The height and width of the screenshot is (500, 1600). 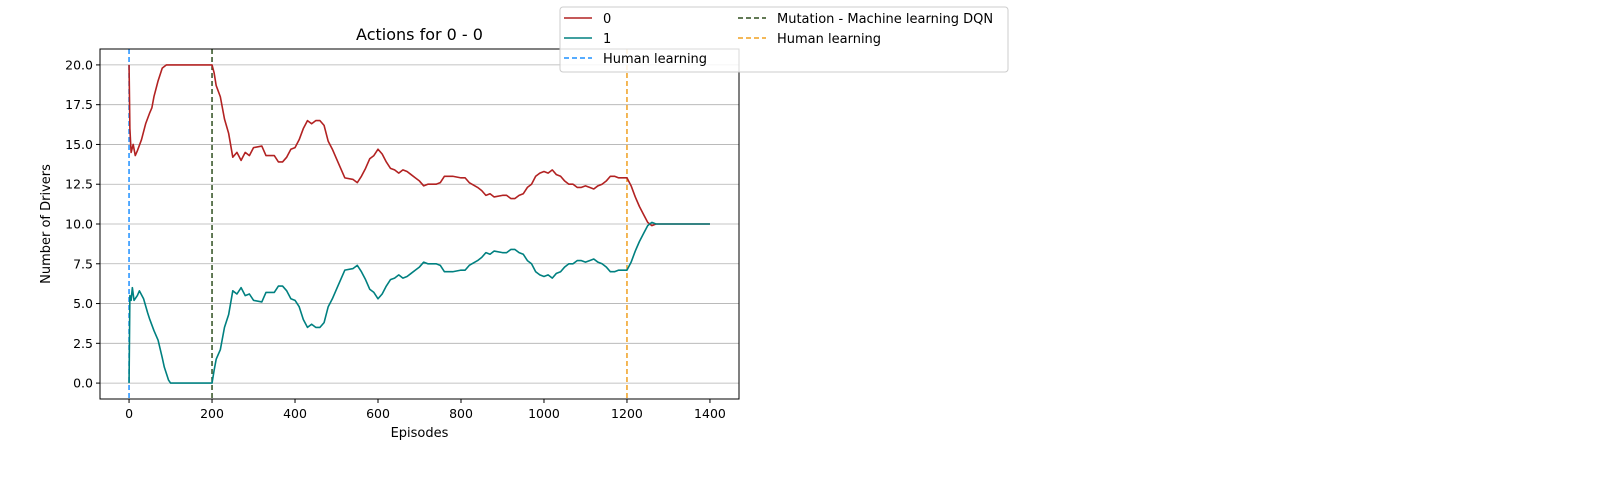 What do you see at coordinates (710, 413) in the screenshot?
I see `x-tick-label: 1400` at bounding box center [710, 413].